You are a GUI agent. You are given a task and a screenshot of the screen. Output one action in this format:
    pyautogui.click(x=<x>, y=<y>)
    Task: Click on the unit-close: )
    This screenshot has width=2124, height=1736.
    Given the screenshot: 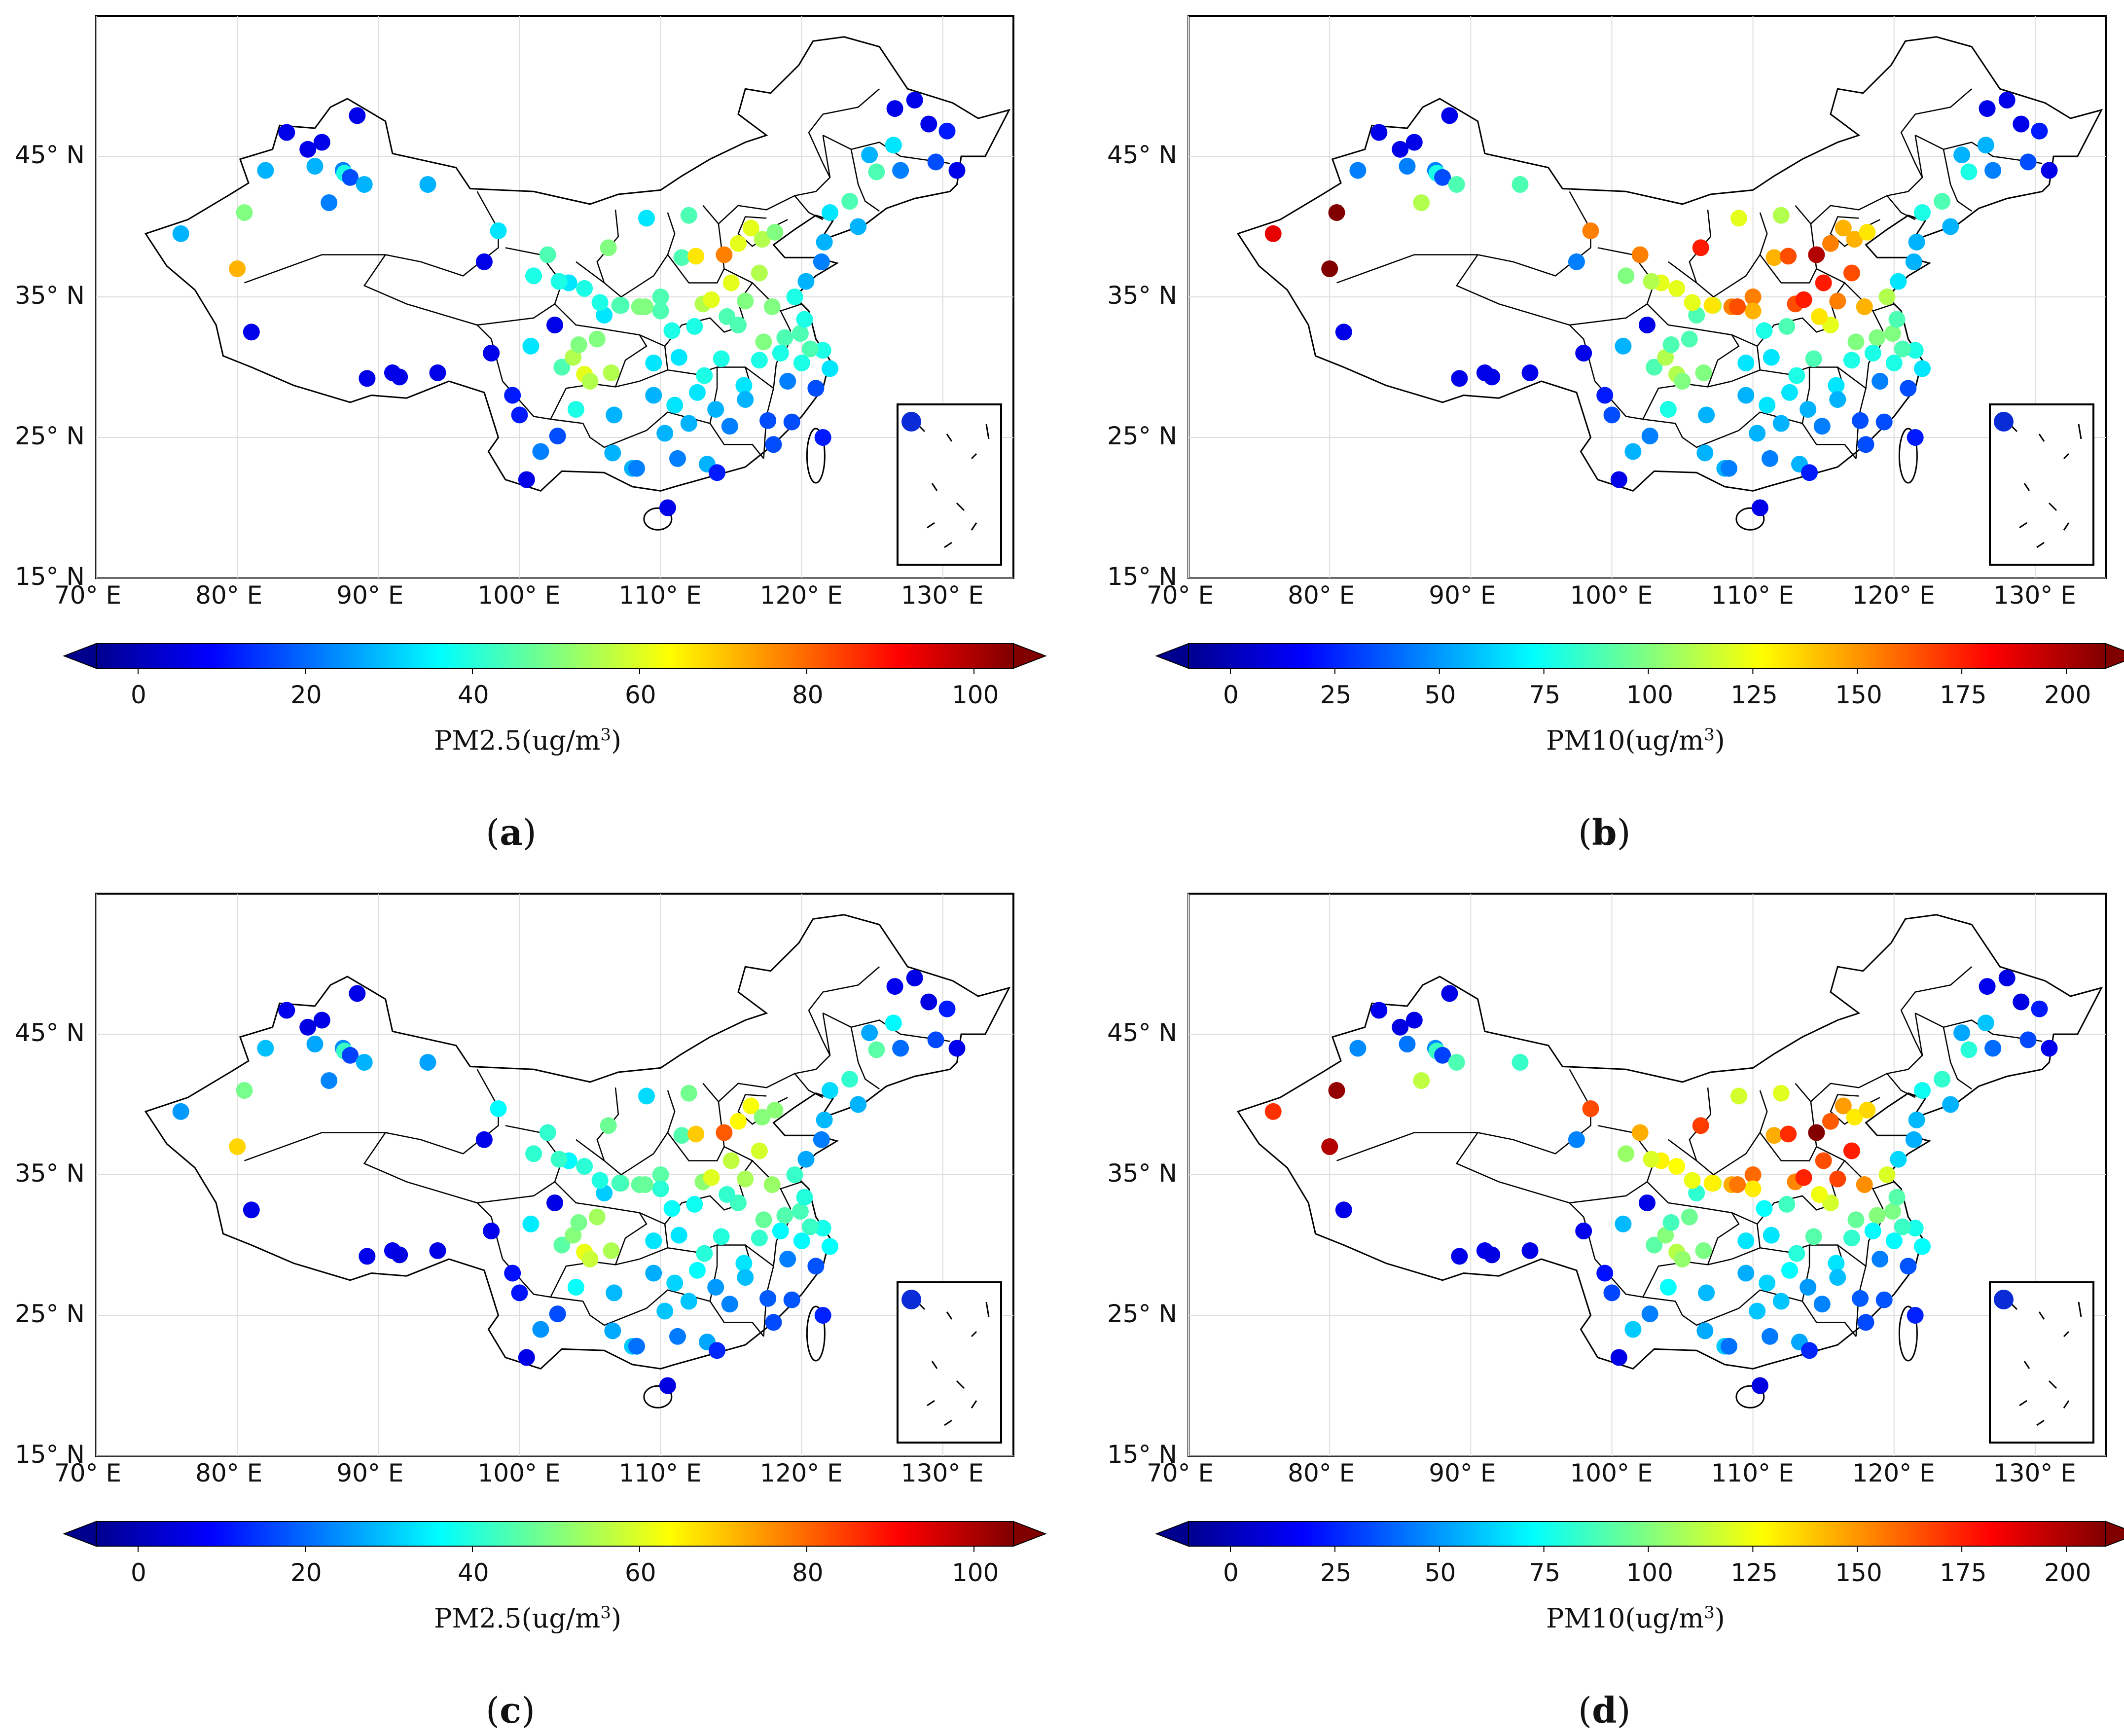 What is the action you would take?
    pyautogui.click(x=616, y=1618)
    